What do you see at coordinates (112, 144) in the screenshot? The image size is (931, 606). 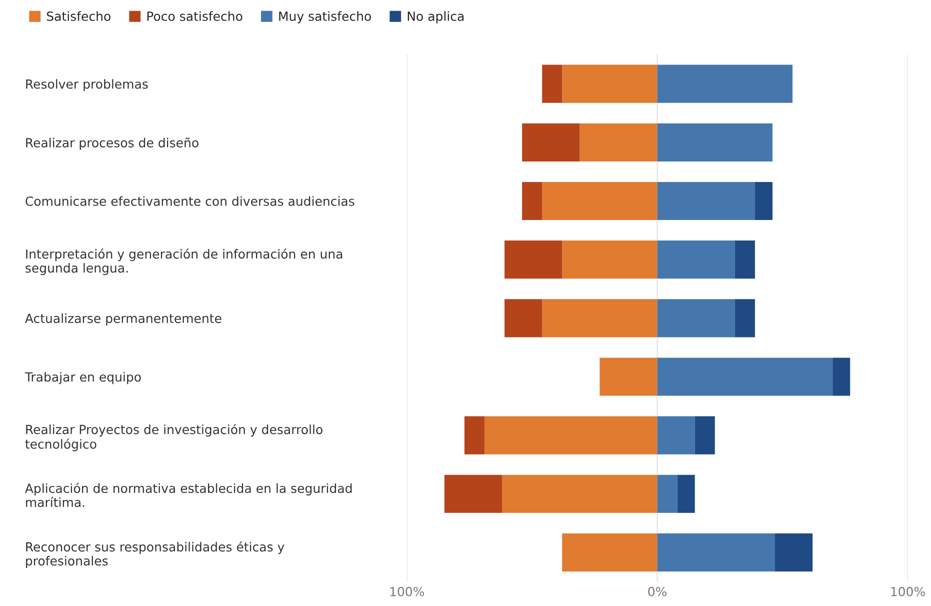 I see `y-tick-label: Realizar procesos de diseño` at bounding box center [112, 144].